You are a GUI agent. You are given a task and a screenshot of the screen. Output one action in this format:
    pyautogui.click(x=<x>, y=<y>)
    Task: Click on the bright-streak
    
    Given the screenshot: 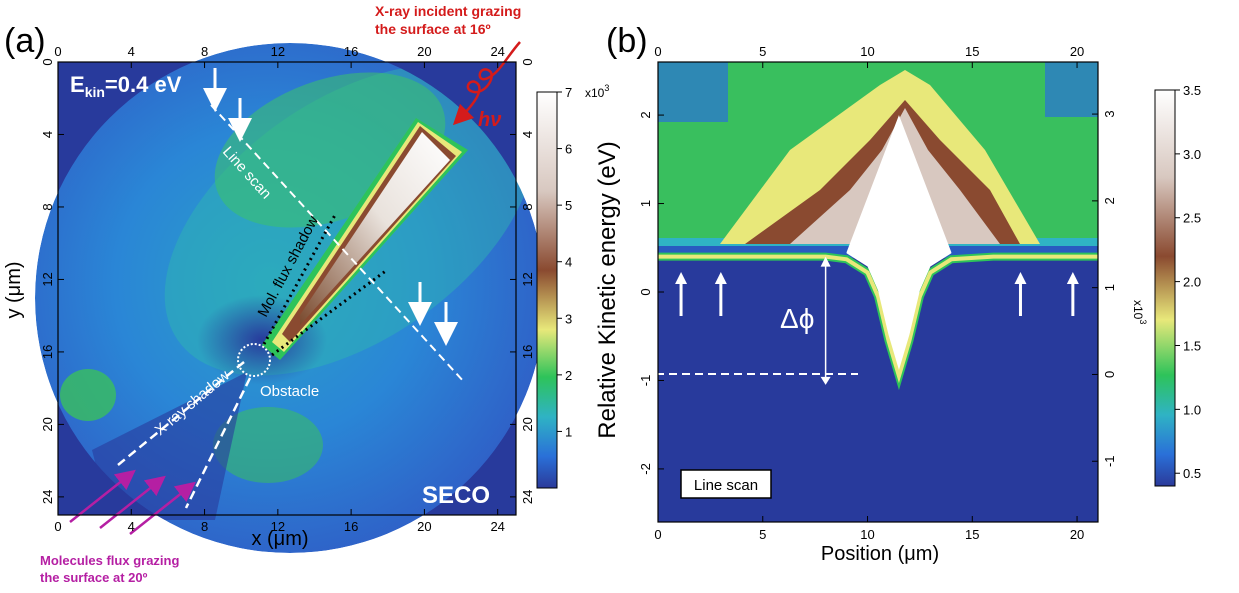 What is the action you would take?
    pyautogui.click(x=365, y=239)
    